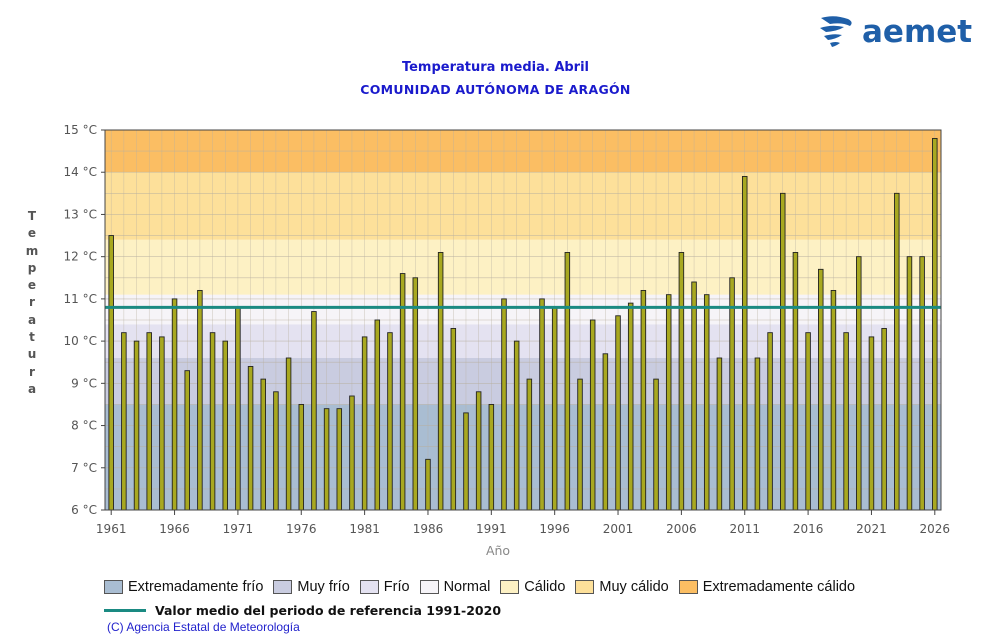 The width and height of the screenshot is (991, 642). Describe the element at coordinates (719, 434) in the screenshot. I see `bar-2009` at that location.